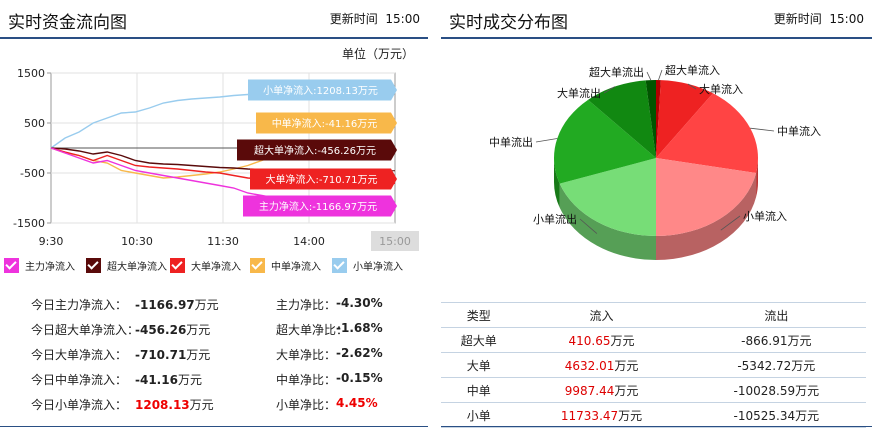 Image resolution: width=872 pixels, height=435 pixels. I want to click on stat-label: 今日小单净流入：, so click(79, 405).